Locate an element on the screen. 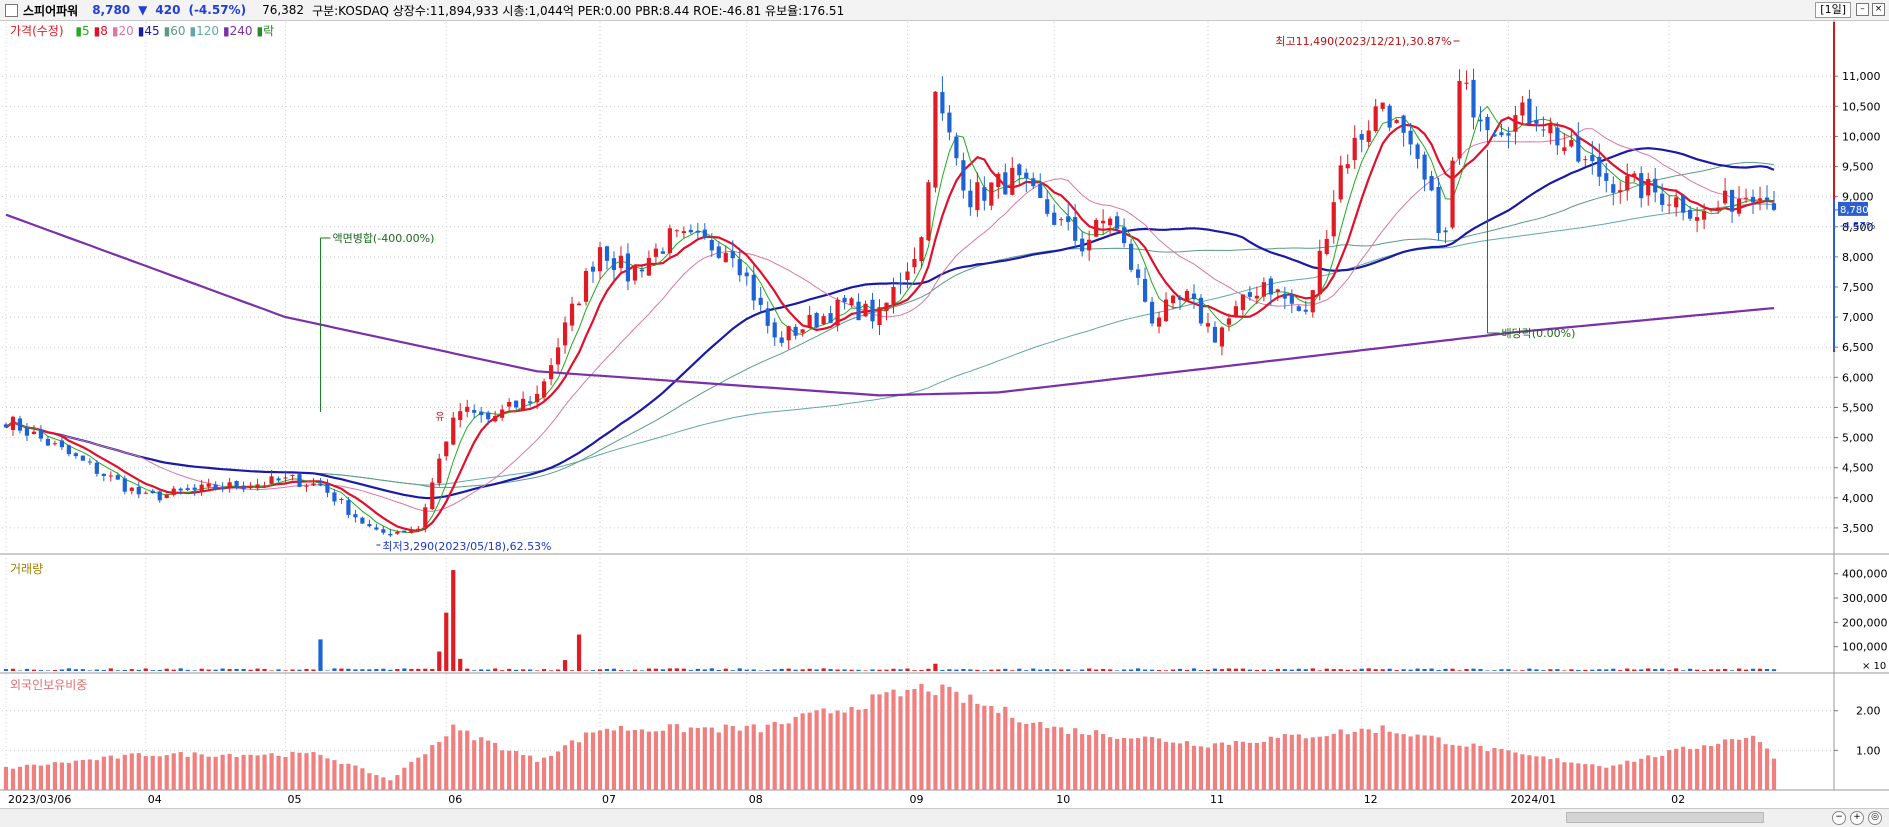 Image resolution: width=1889 pixels, height=827 pixels. x-tick-label: 06 is located at coordinates (455, 799).